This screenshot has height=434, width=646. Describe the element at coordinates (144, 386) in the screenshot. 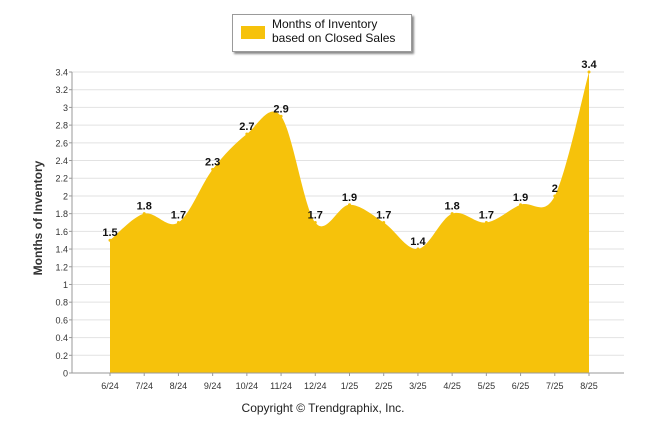

I see `x-tick-label: 7/24` at that location.